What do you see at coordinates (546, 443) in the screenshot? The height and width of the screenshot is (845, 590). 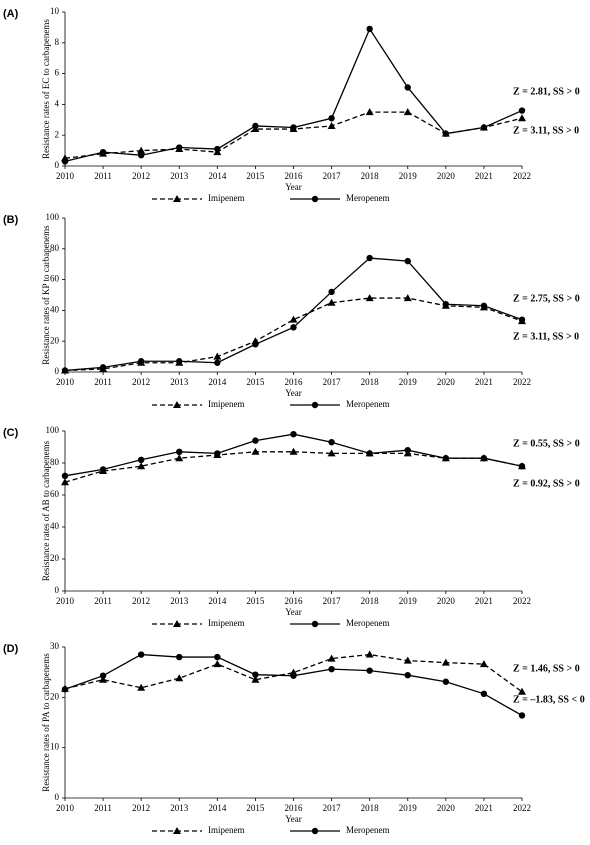 I see `annotation: Z = 0.55, SS > 0` at bounding box center [546, 443].